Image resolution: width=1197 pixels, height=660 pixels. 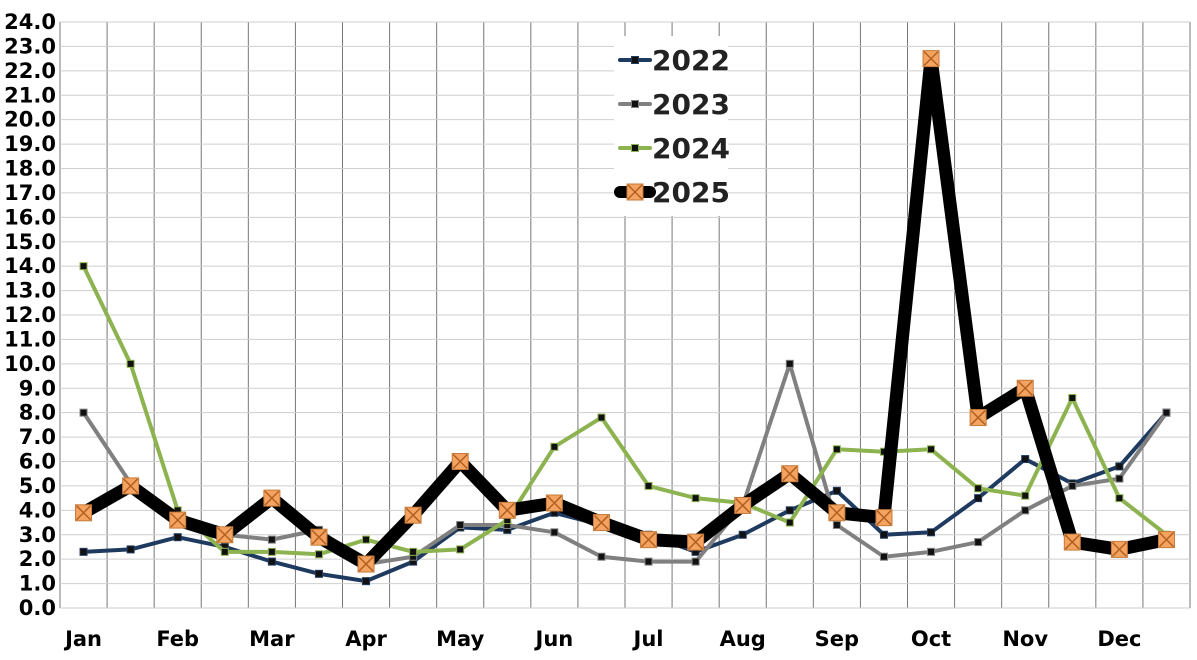 I want to click on y-tick-label: 11.0, so click(x=30, y=339).